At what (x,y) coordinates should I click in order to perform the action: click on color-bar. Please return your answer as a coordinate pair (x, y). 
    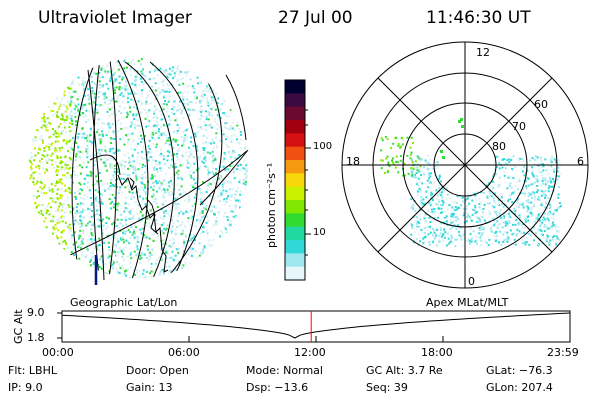
    Looking at the image, I should click on (297, 180).